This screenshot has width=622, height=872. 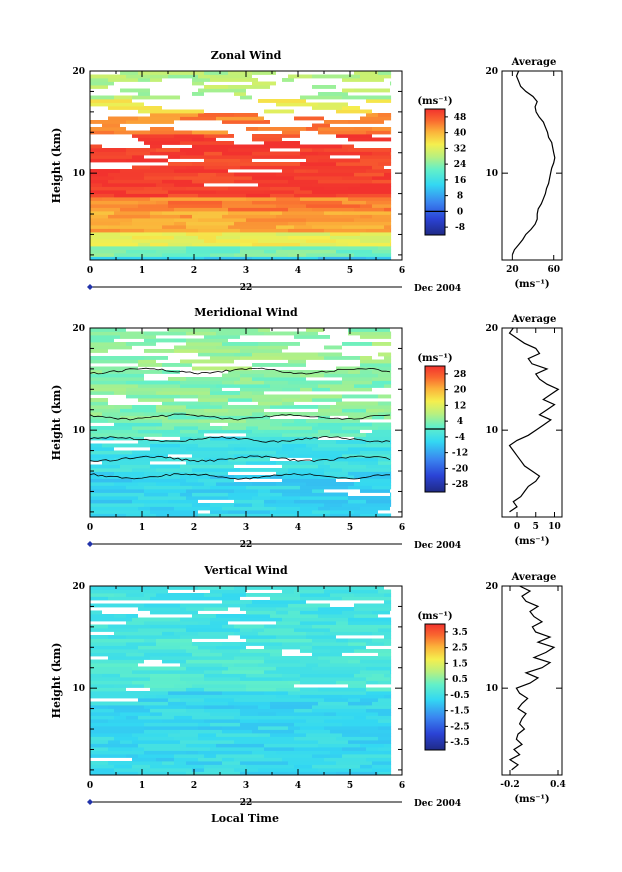 What do you see at coordinates (459, 696) in the screenshot?
I see `colorbar-tick-label: -0.5` at bounding box center [459, 696].